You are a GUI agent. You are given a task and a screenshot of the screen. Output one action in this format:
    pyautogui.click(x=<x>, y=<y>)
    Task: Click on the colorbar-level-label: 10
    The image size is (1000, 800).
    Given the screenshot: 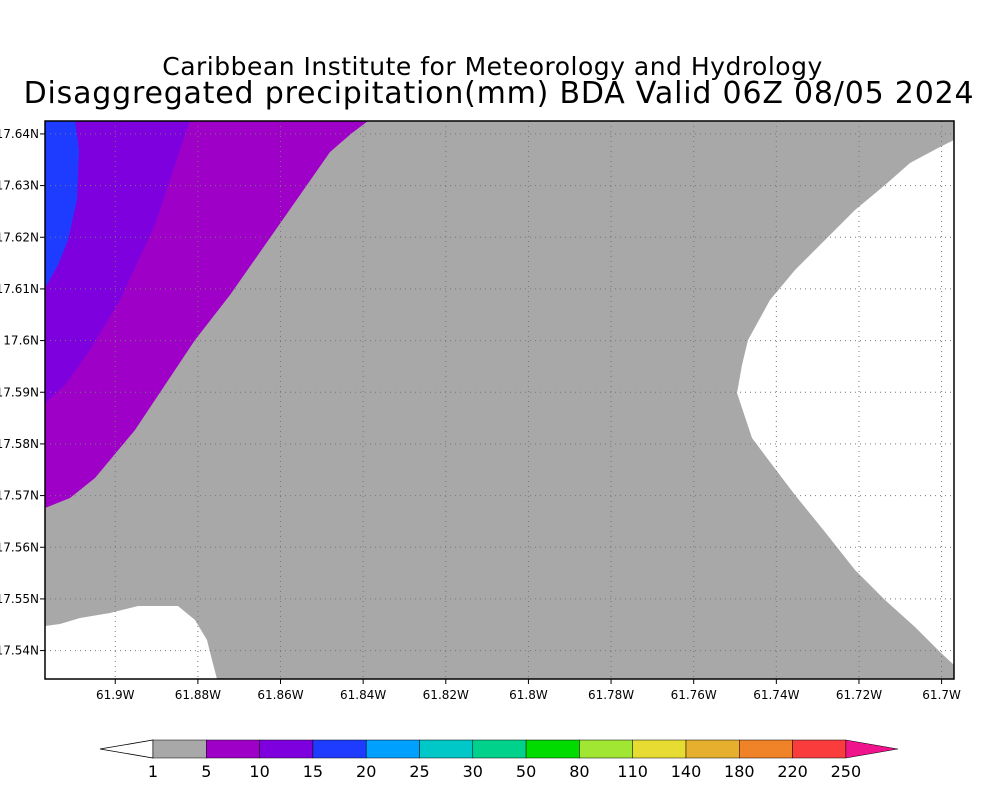 What is the action you would take?
    pyautogui.click(x=259, y=771)
    